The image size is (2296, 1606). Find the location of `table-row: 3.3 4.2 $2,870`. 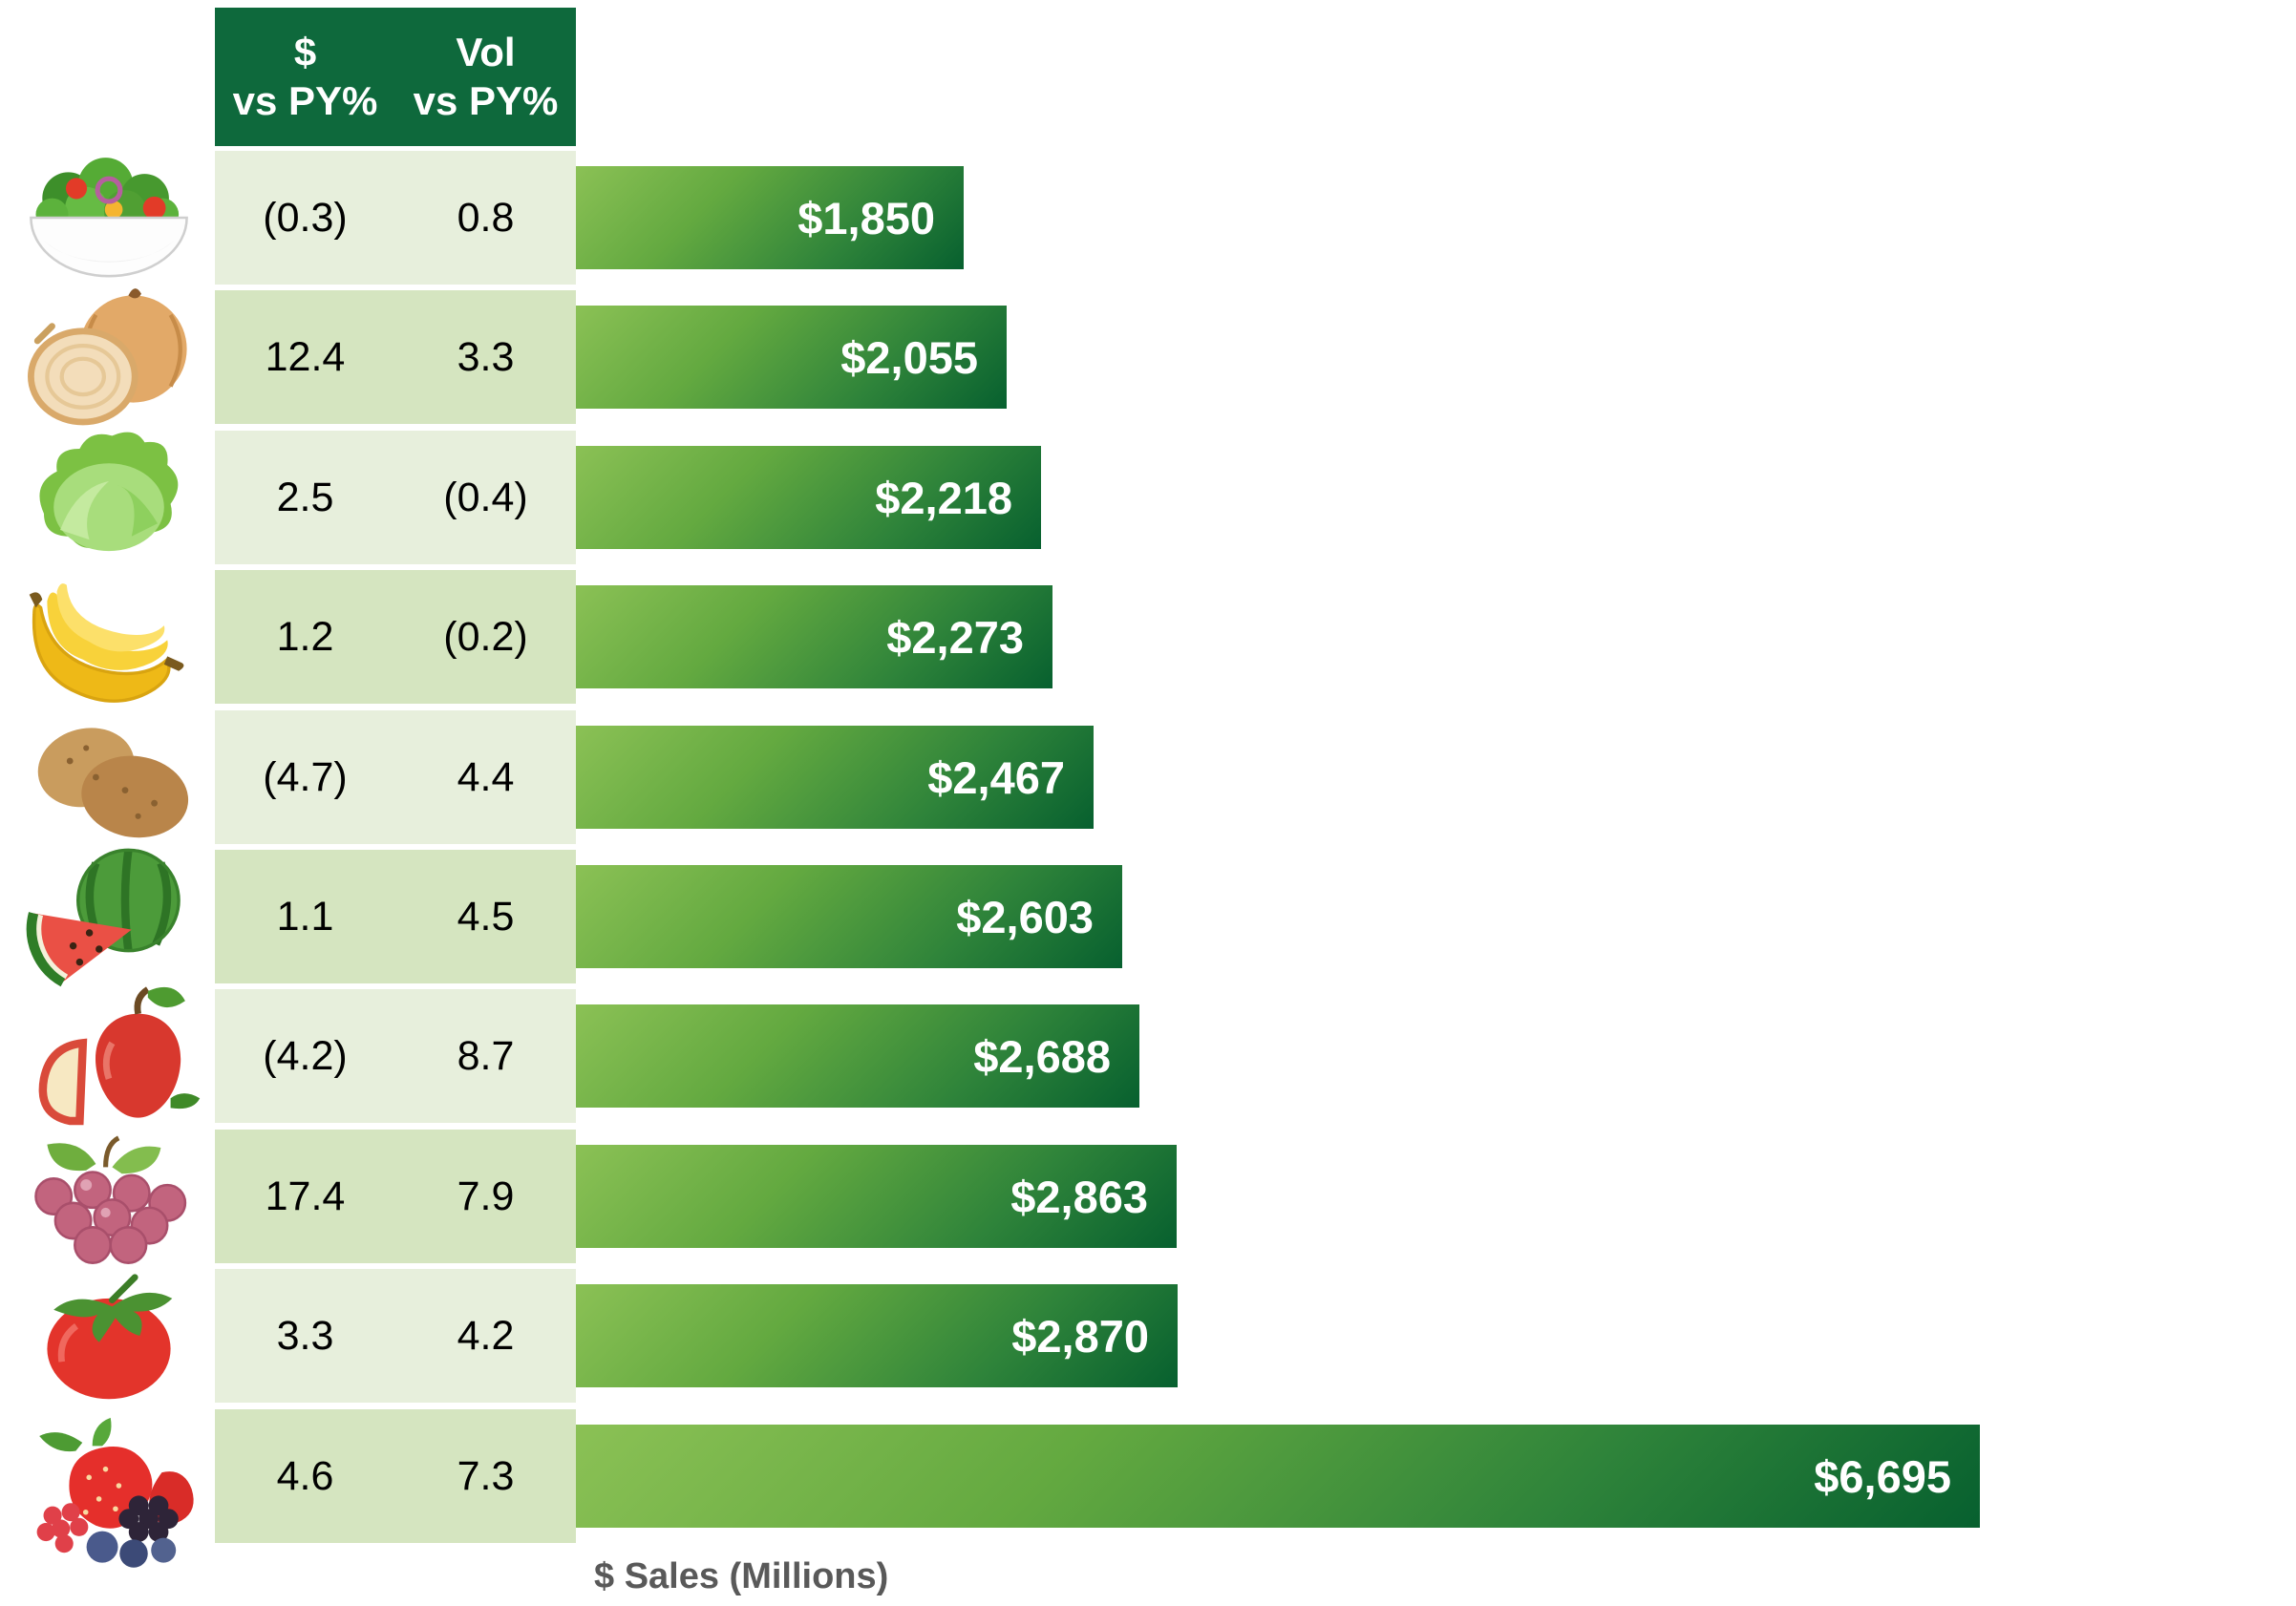

table-row: 3.3 4.2 $2,870 is located at coordinates (1148, 1336).